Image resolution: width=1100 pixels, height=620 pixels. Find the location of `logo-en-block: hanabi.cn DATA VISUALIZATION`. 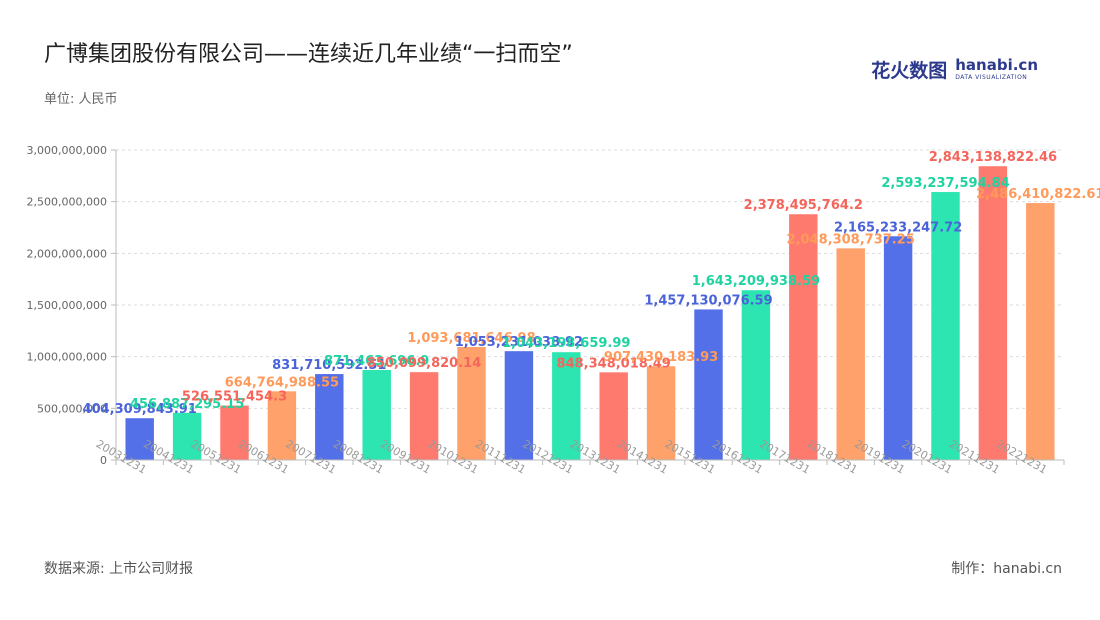

logo-en-block: hanabi.cn DATA VISUALIZATION is located at coordinates (996, 69).